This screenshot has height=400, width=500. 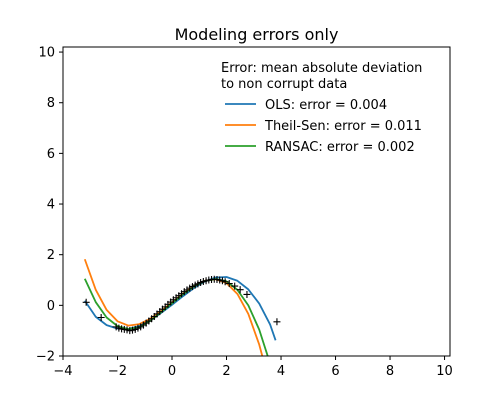 I want to click on x-tick-label: 4, so click(x=281, y=371).